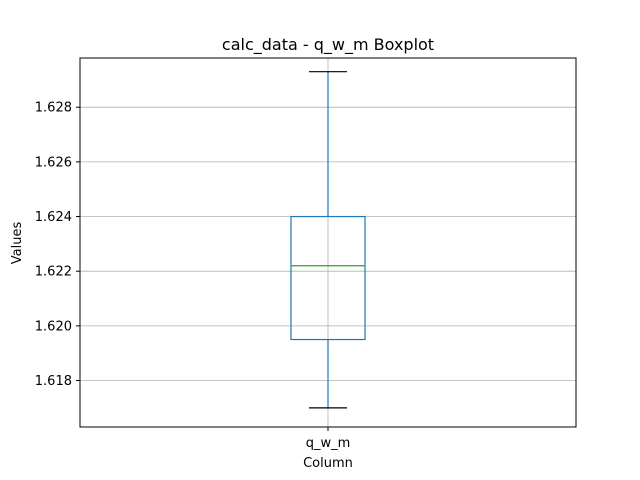  What do you see at coordinates (328, 463) in the screenshot?
I see `x-axis-label: Column` at bounding box center [328, 463].